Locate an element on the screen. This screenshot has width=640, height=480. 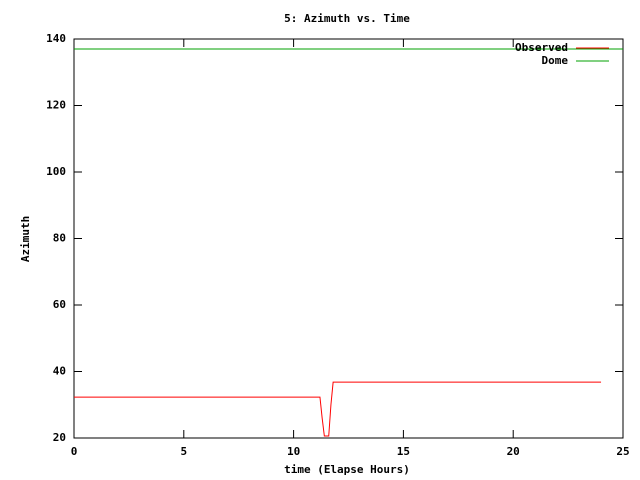
y-tick-label: 40 is located at coordinates (59, 371).